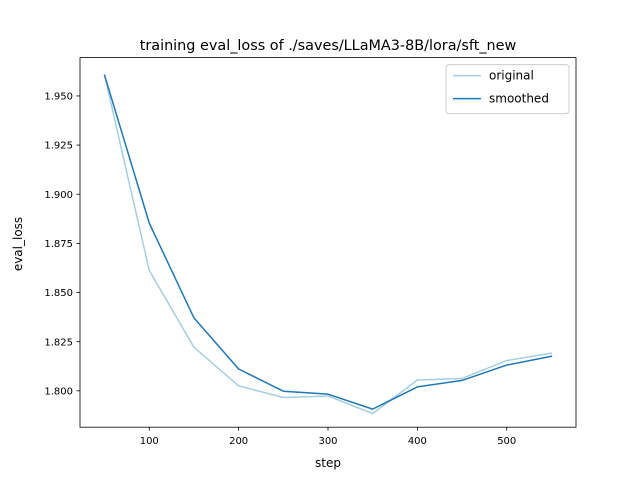 The height and width of the screenshot is (480, 640). I want to click on legend: original smoothed, so click(507, 89).